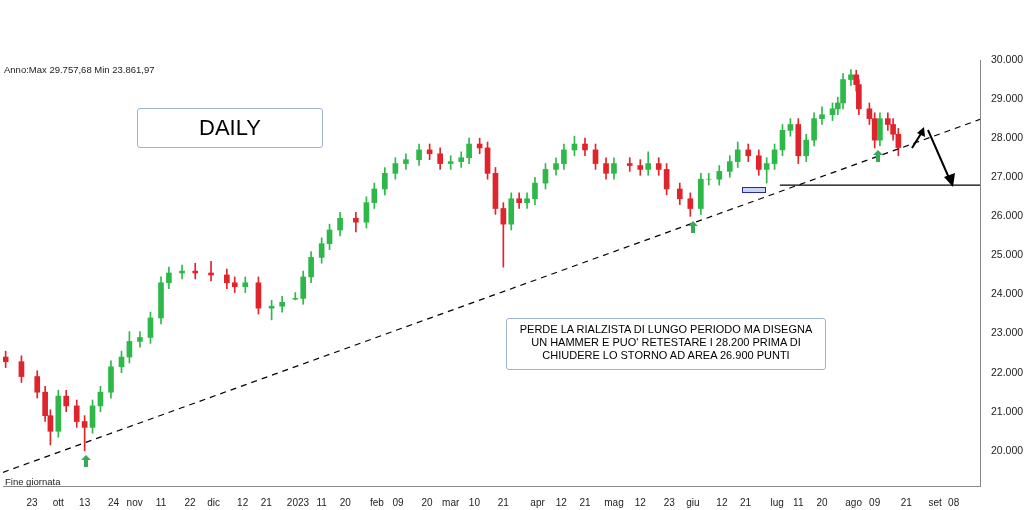 The width and height of the screenshot is (1024, 510). What do you see at coordinates (1007, 449) in the screenshot?
I see `y-tick-label: 20.000` at bounding box center [1007, 449].